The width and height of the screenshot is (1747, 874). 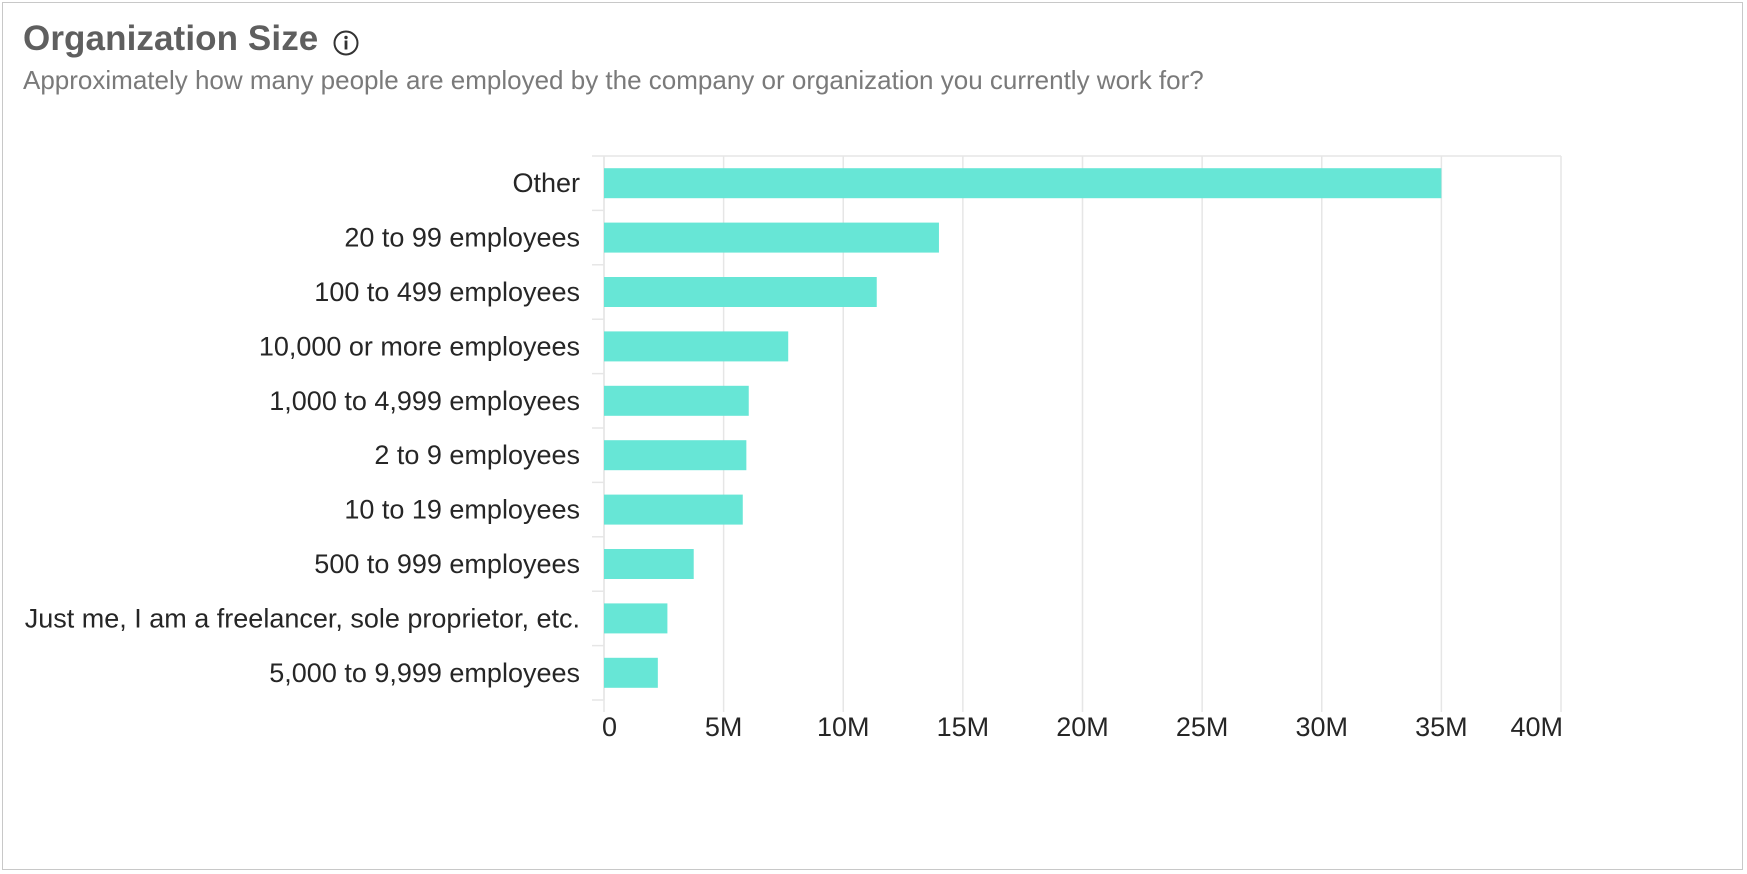 I want to click on x-axis-ticks: 0 5M 10M 15M 20M 25M 30M 35M 40M, so click(x=1082, y=727).